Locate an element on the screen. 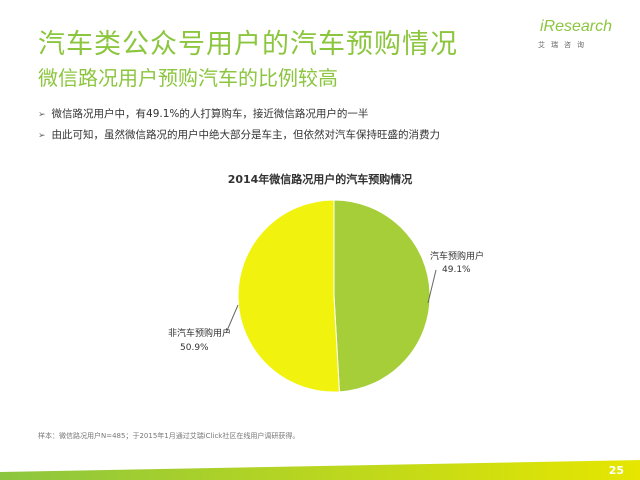  logo-tagline: 艾瑞咨询 is located at coordinates (564, 45).